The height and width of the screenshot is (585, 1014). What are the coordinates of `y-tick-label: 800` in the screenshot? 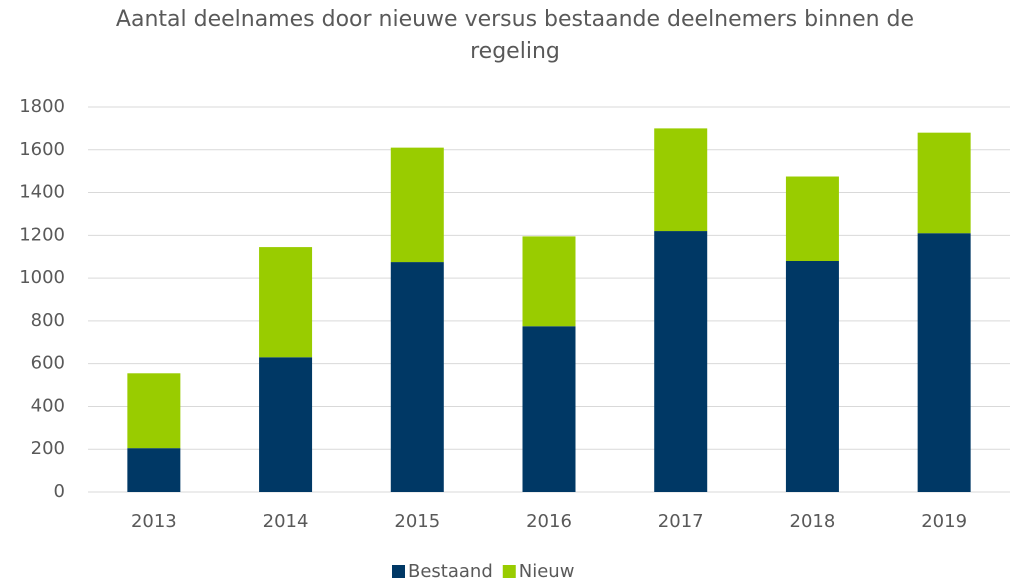 It's located at (48, 320).